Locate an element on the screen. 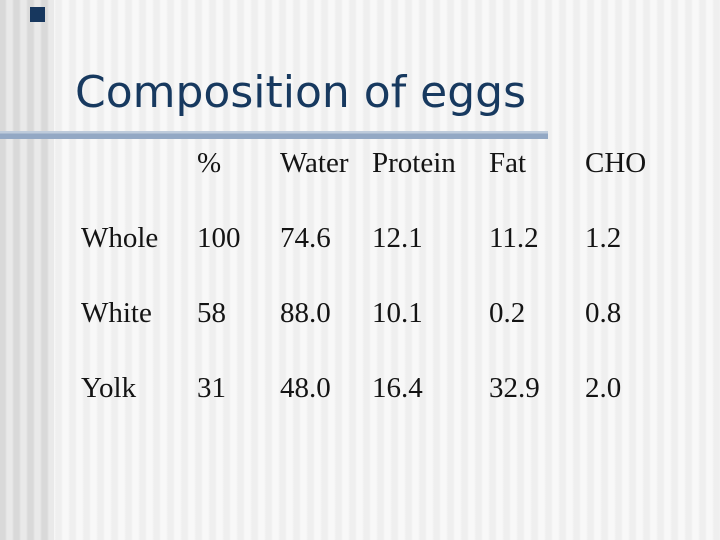  yolk-fat: 32.9 is located at coordinates (514, 388).